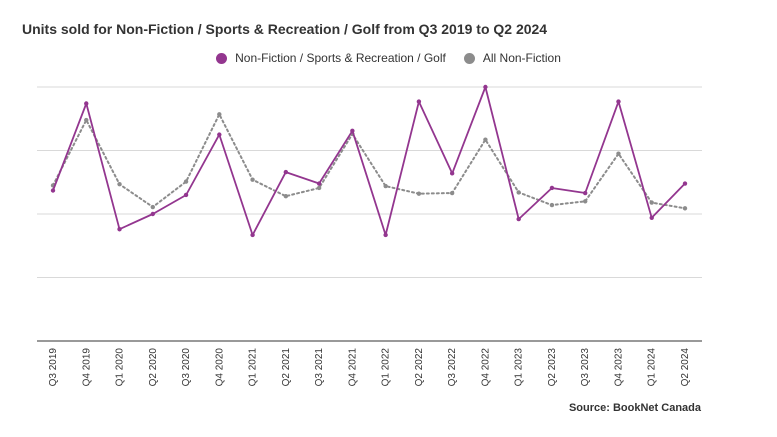  Describe the element at coordinates (685, 367) in the screenshot. I see `x-tick-label: Q2 2024` at that location.